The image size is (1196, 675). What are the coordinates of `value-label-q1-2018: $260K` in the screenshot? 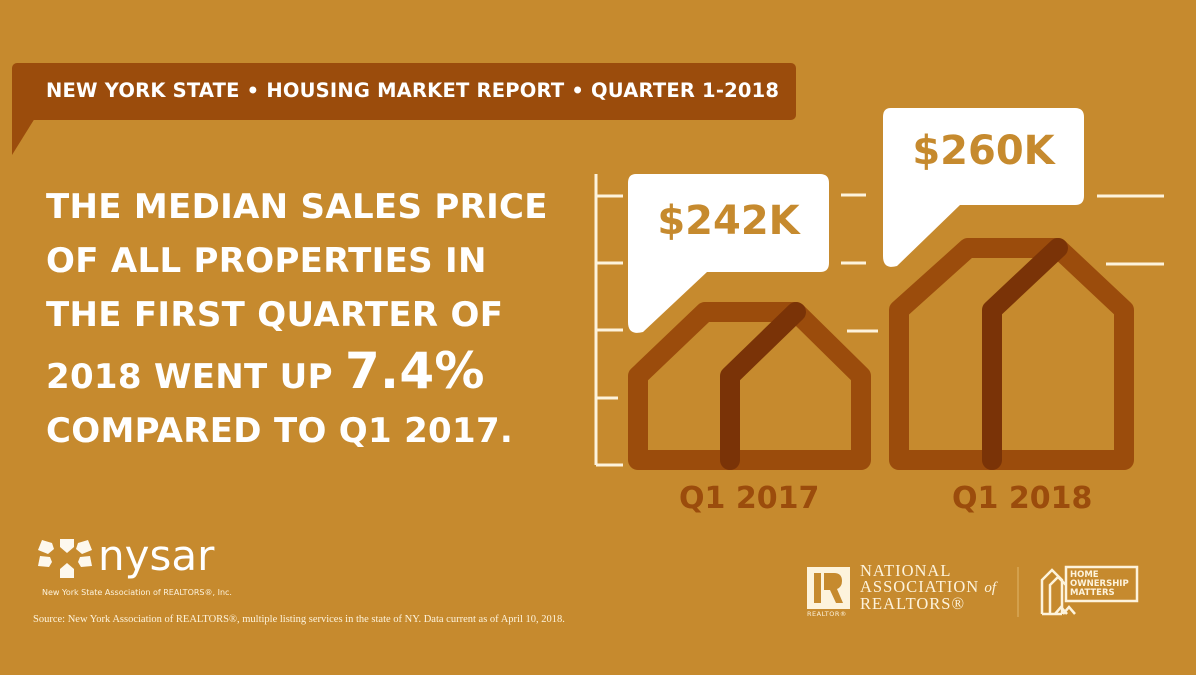 It's located at (983, 151).